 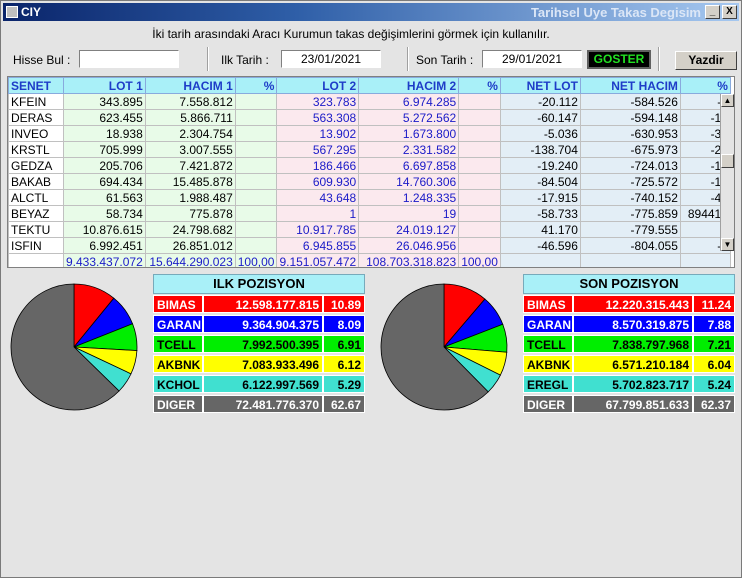 I want to click on table-cell: INVEO, so click(x=36, y=133).